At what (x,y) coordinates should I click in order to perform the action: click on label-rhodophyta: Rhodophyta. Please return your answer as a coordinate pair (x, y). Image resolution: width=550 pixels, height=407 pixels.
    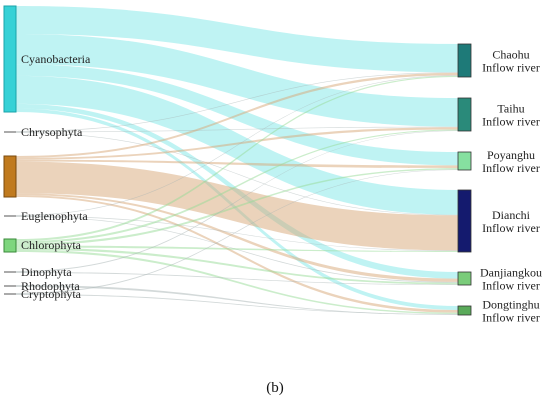
    Looking at the image, I should click on (50, 286).